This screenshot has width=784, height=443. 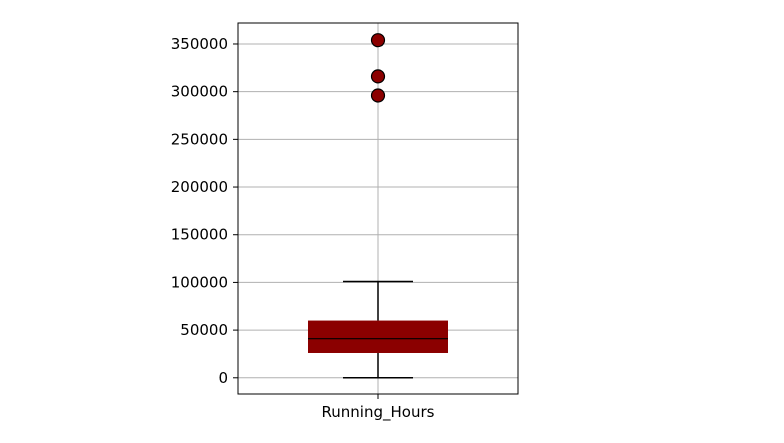 I want to click on y-tick-label: 0, so click(x=223, y=378).